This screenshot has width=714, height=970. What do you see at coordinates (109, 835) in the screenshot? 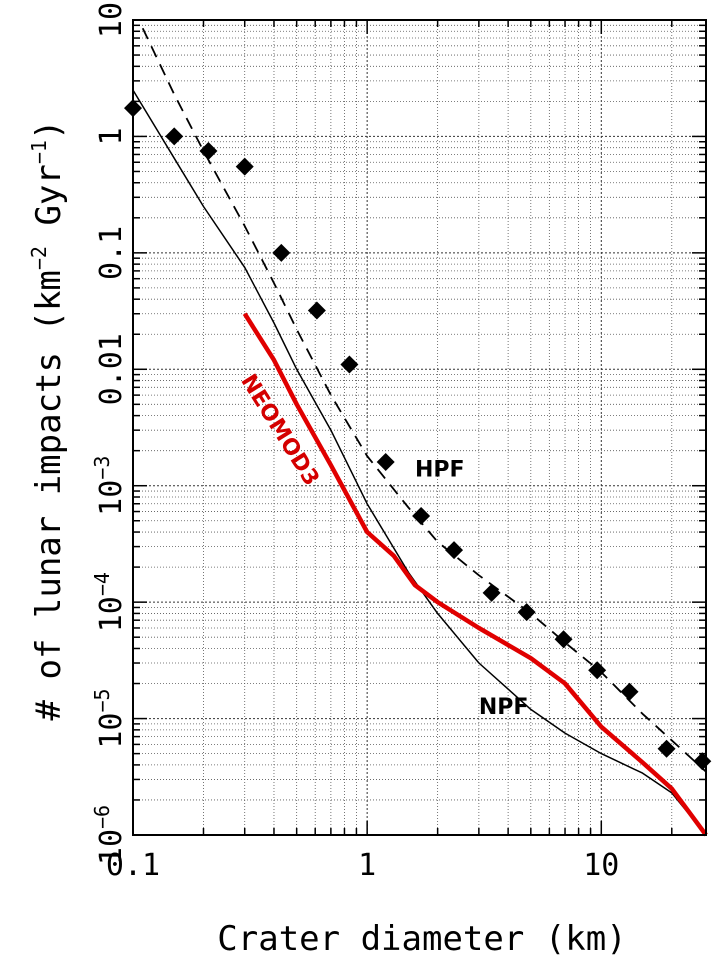
I see `y-tick-label: 10−6` at bounding box center [109, 835].